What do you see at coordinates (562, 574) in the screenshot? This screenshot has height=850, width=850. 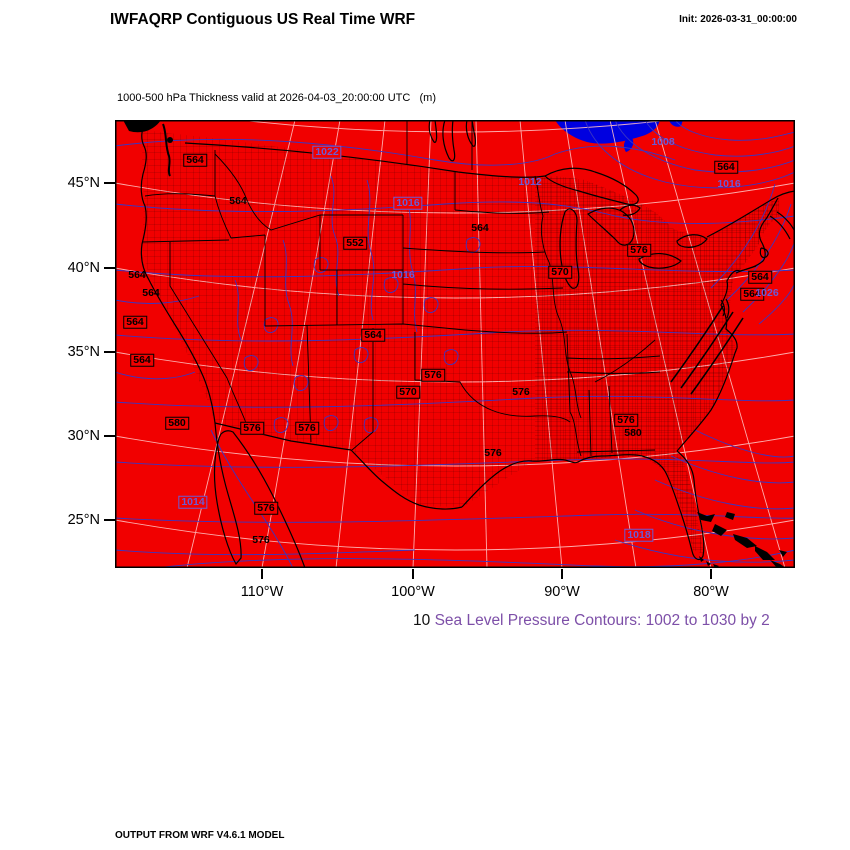 I see `x-tick-90w` at bounding box center [562, 574].